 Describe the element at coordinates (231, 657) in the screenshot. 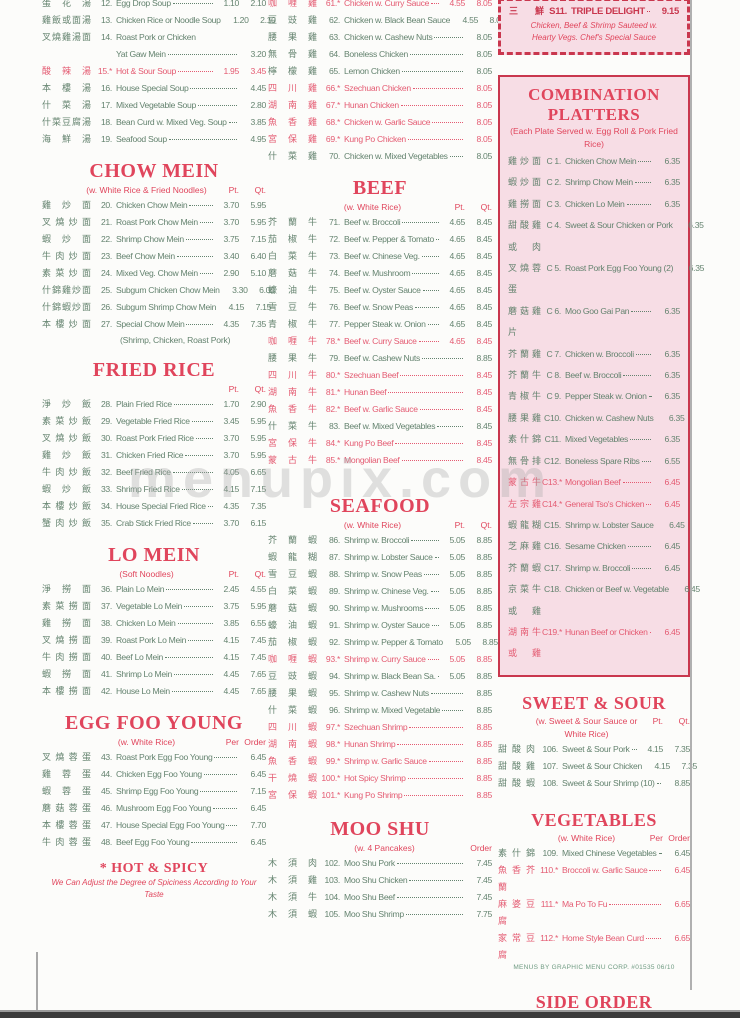

I see `item-price: 4.15` at that location.